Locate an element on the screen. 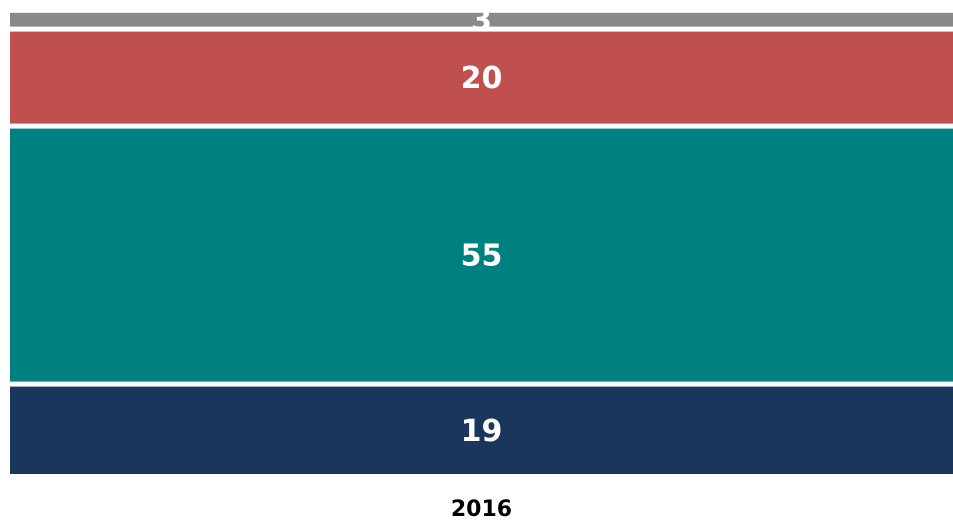 Image resolution: width=953 pixels, height=522 pixels. bar-segment is located at coordinates (481, 19).